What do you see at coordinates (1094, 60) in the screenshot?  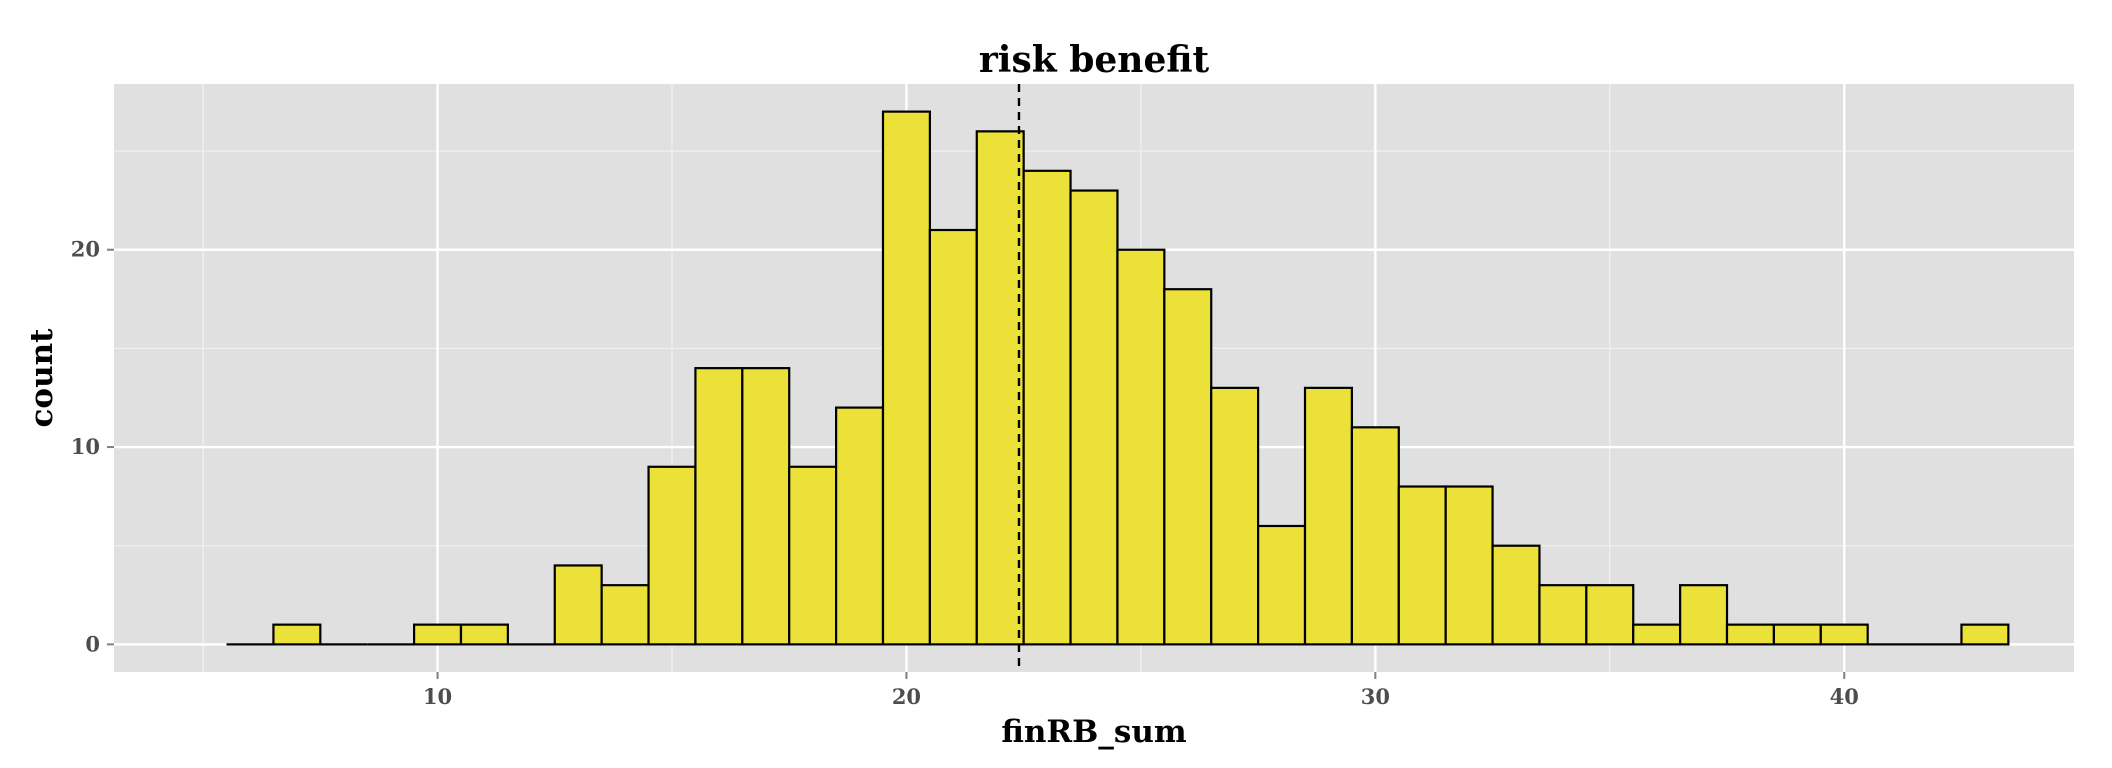 I see `chart-title: risk benefit` at bounding box center [1094, 60].